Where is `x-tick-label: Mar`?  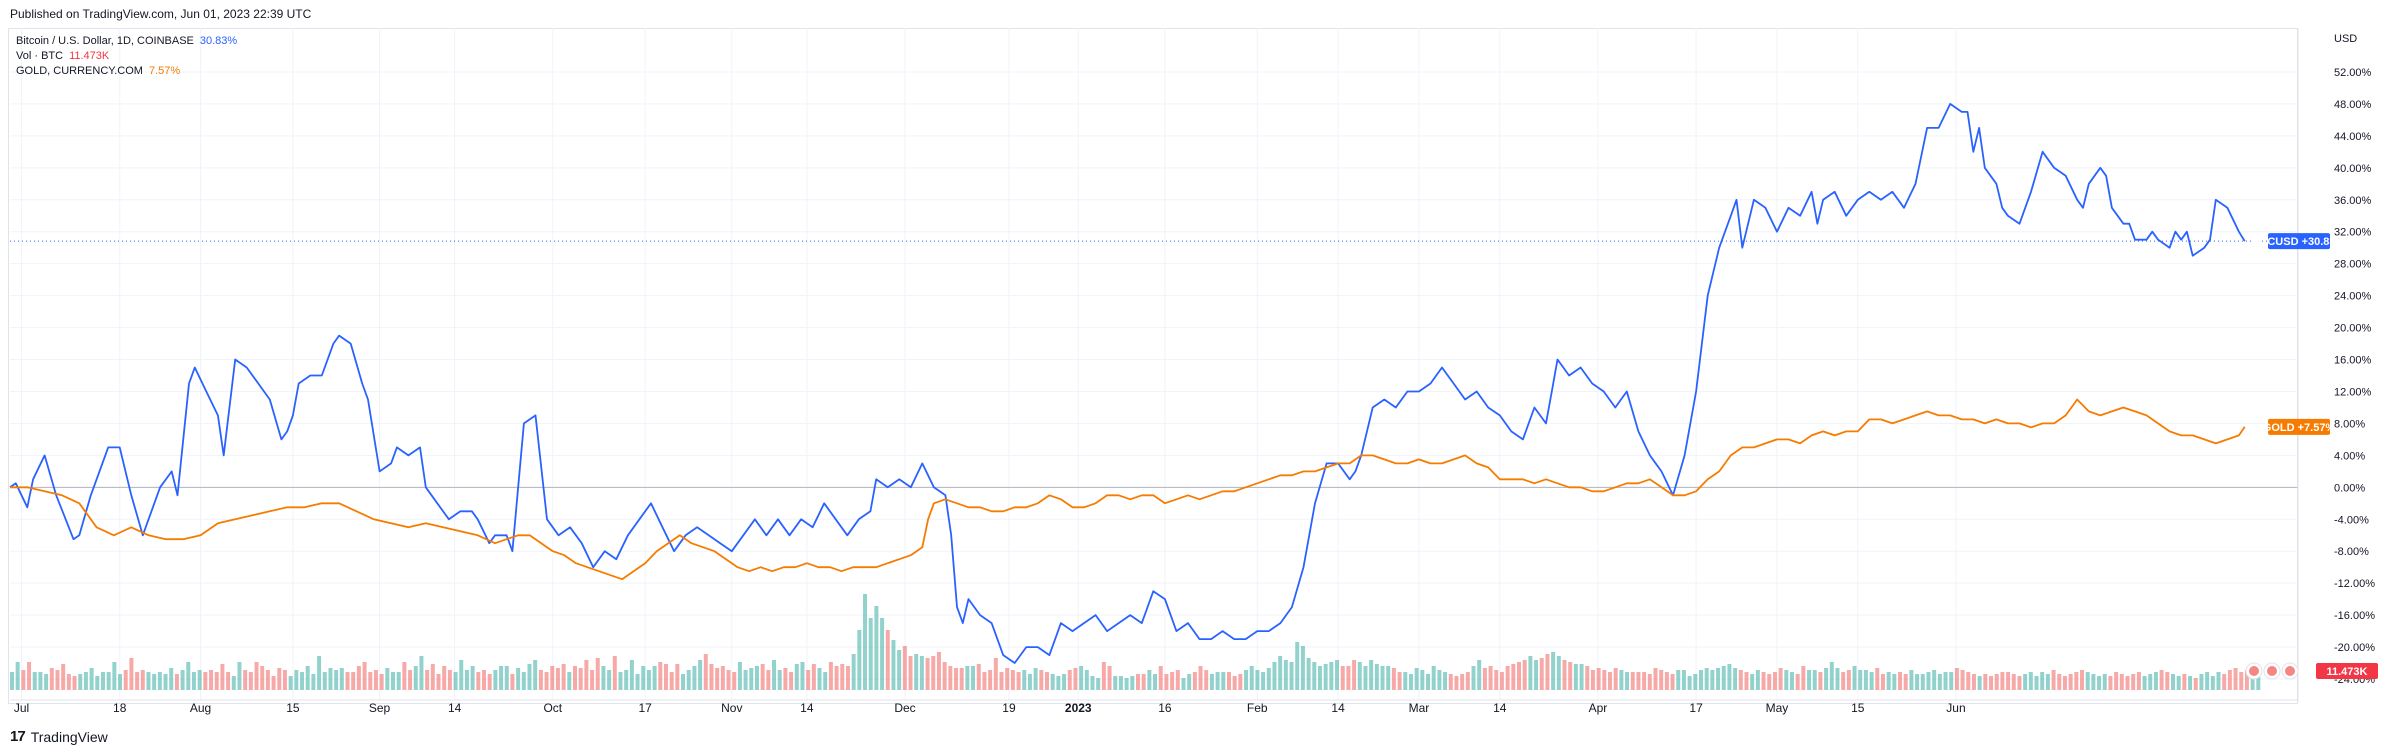
x-tick-label: Mar is located at coordinates (1419, 708).